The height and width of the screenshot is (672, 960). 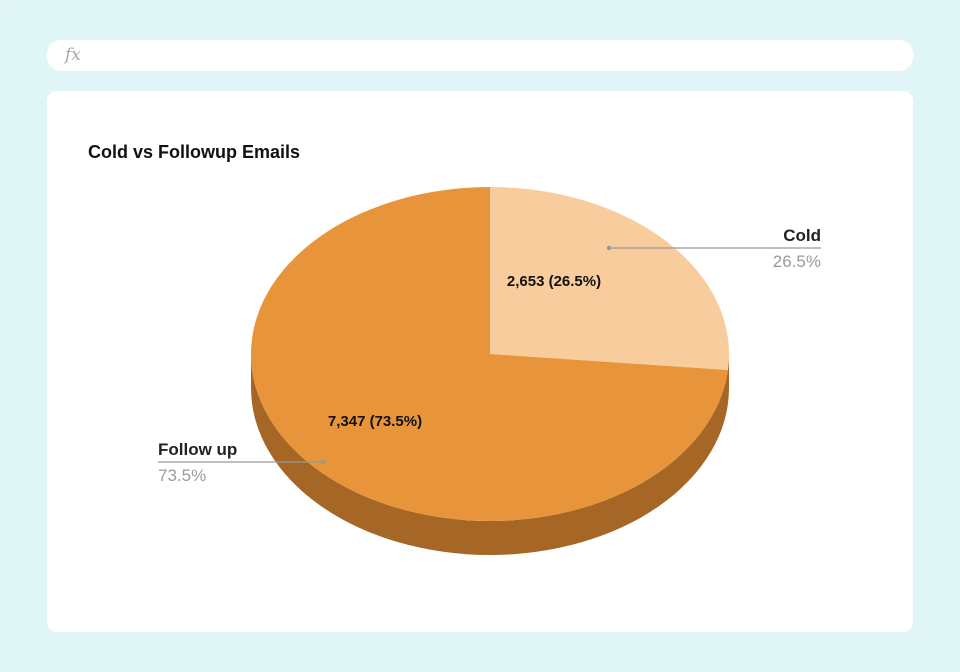 What do you see at coordinates (797, 261) in the screenshot?
I see `callout-percent-cold: 26.5%` at bounding box center [797, 261].